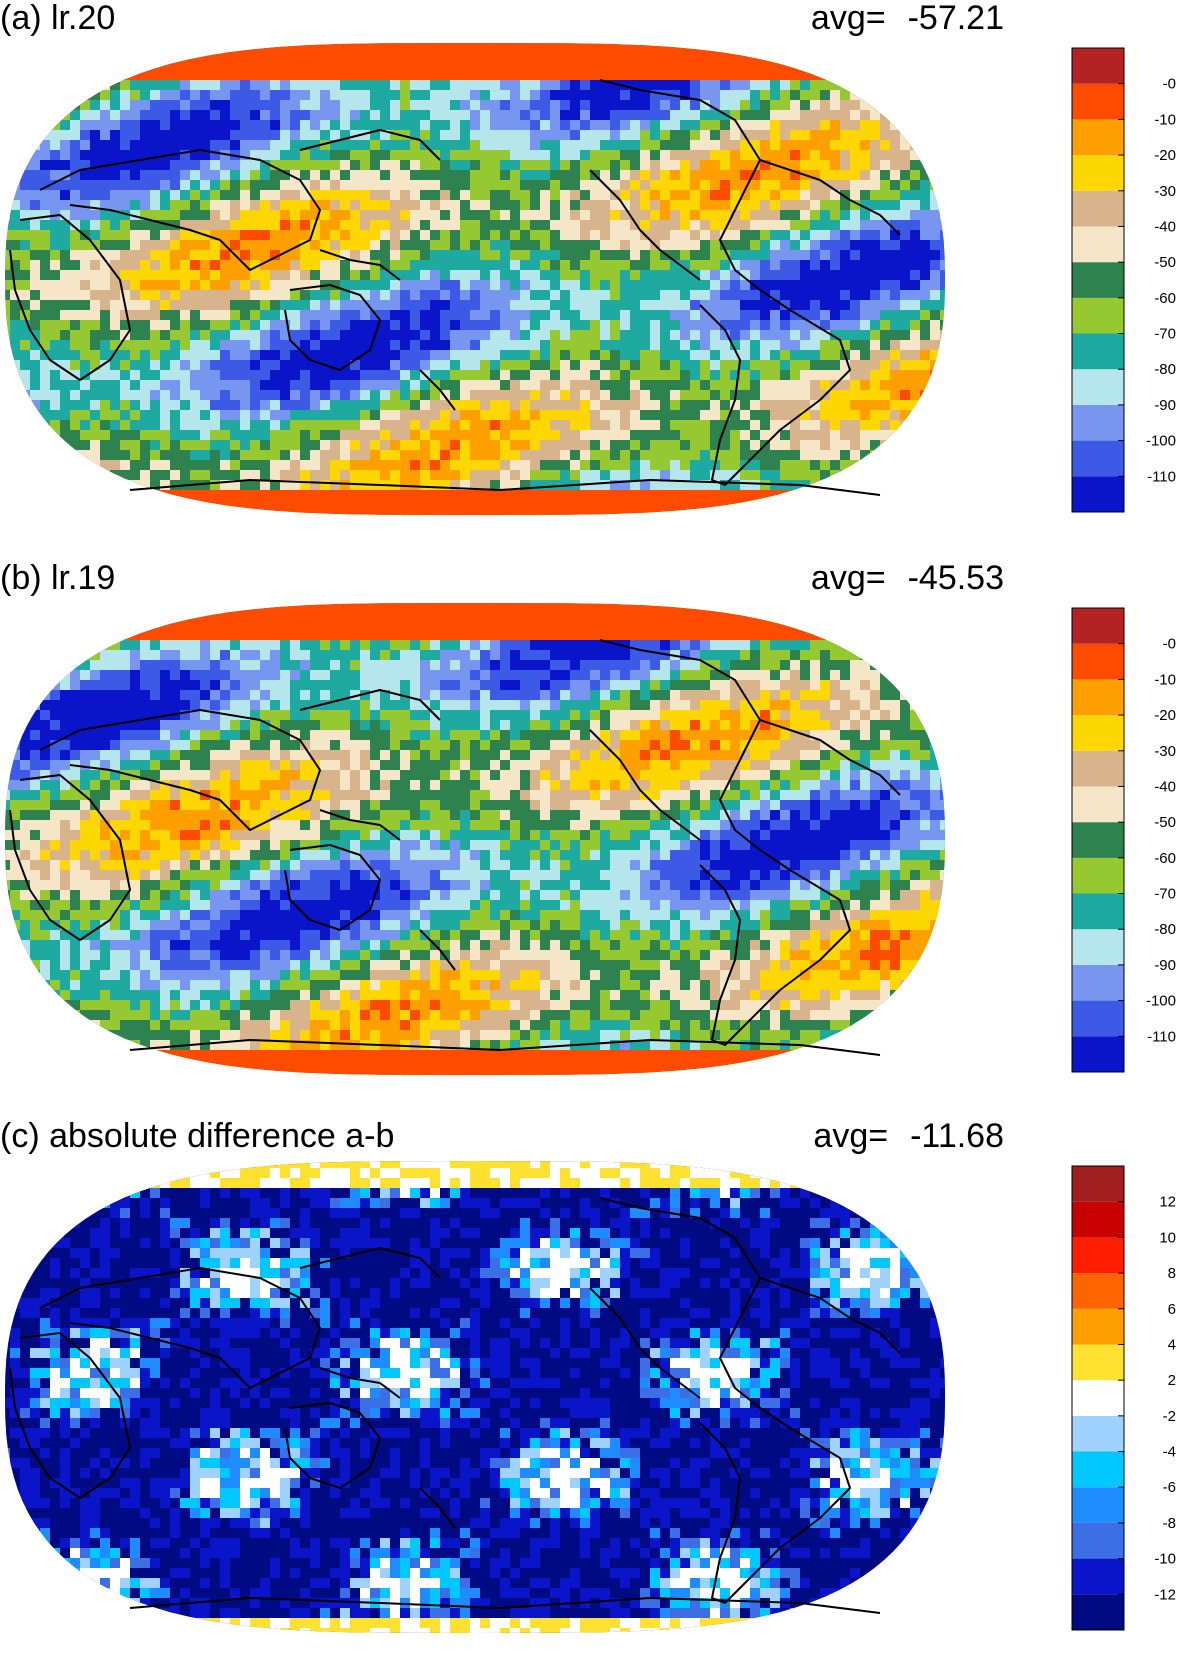  I want to click on avg-value: -45.53, so click(955, 578).